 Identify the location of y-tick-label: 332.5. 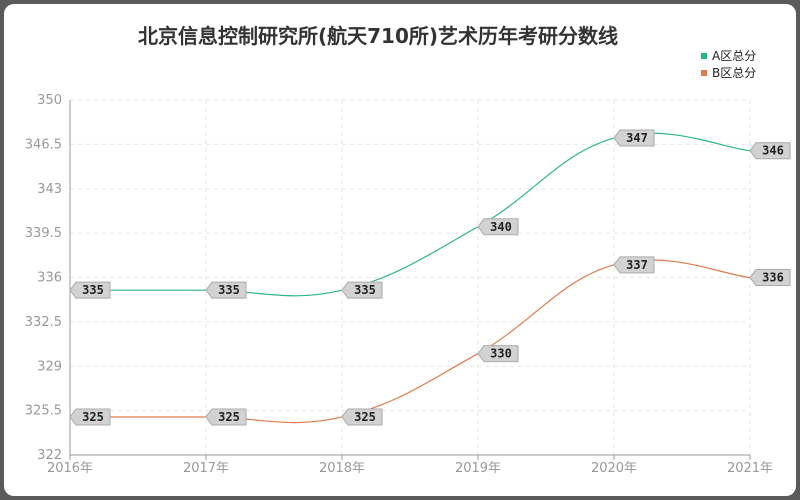
(43, 322).